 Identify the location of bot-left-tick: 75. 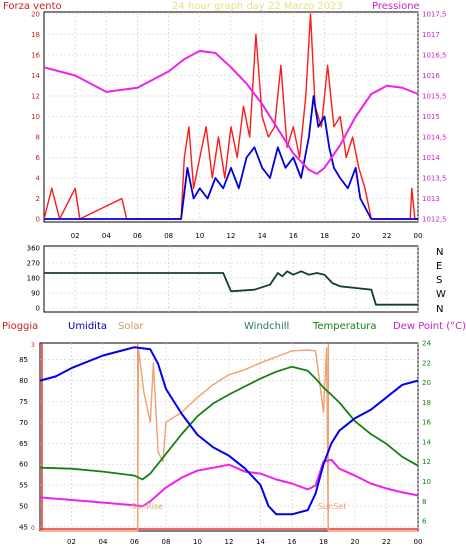
(23, 402).